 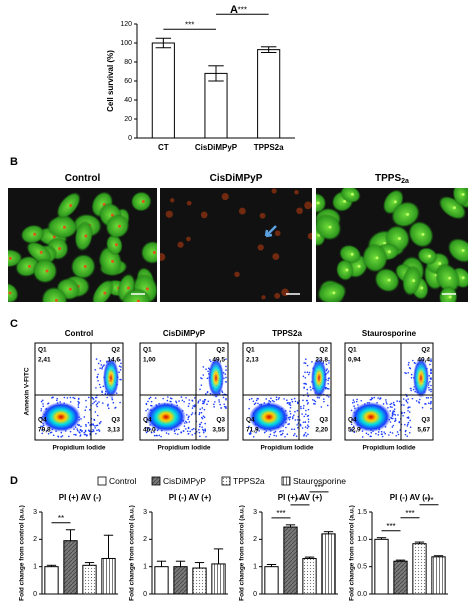 I want to click on cells, so click(x=82, y=246).